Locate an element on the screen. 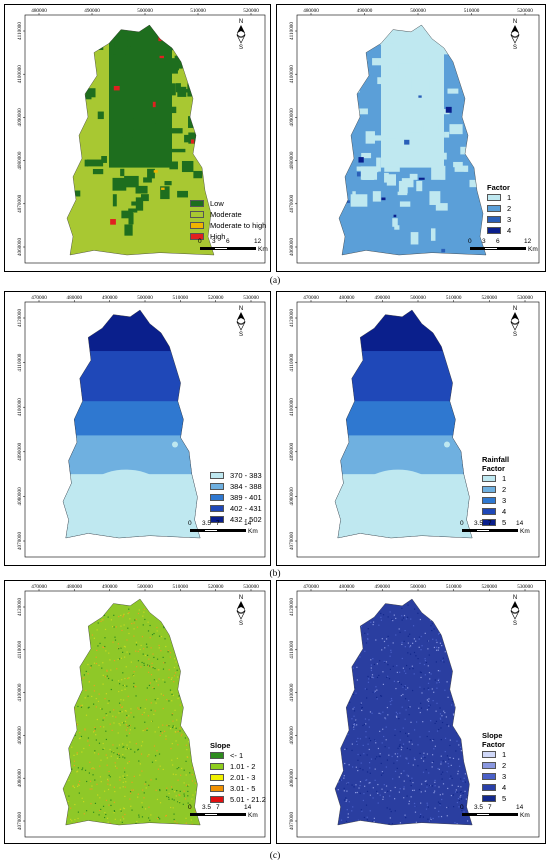 The width and height of the screenshot is (550, 868). rainfall-zone is located at coordinates (126, 503).